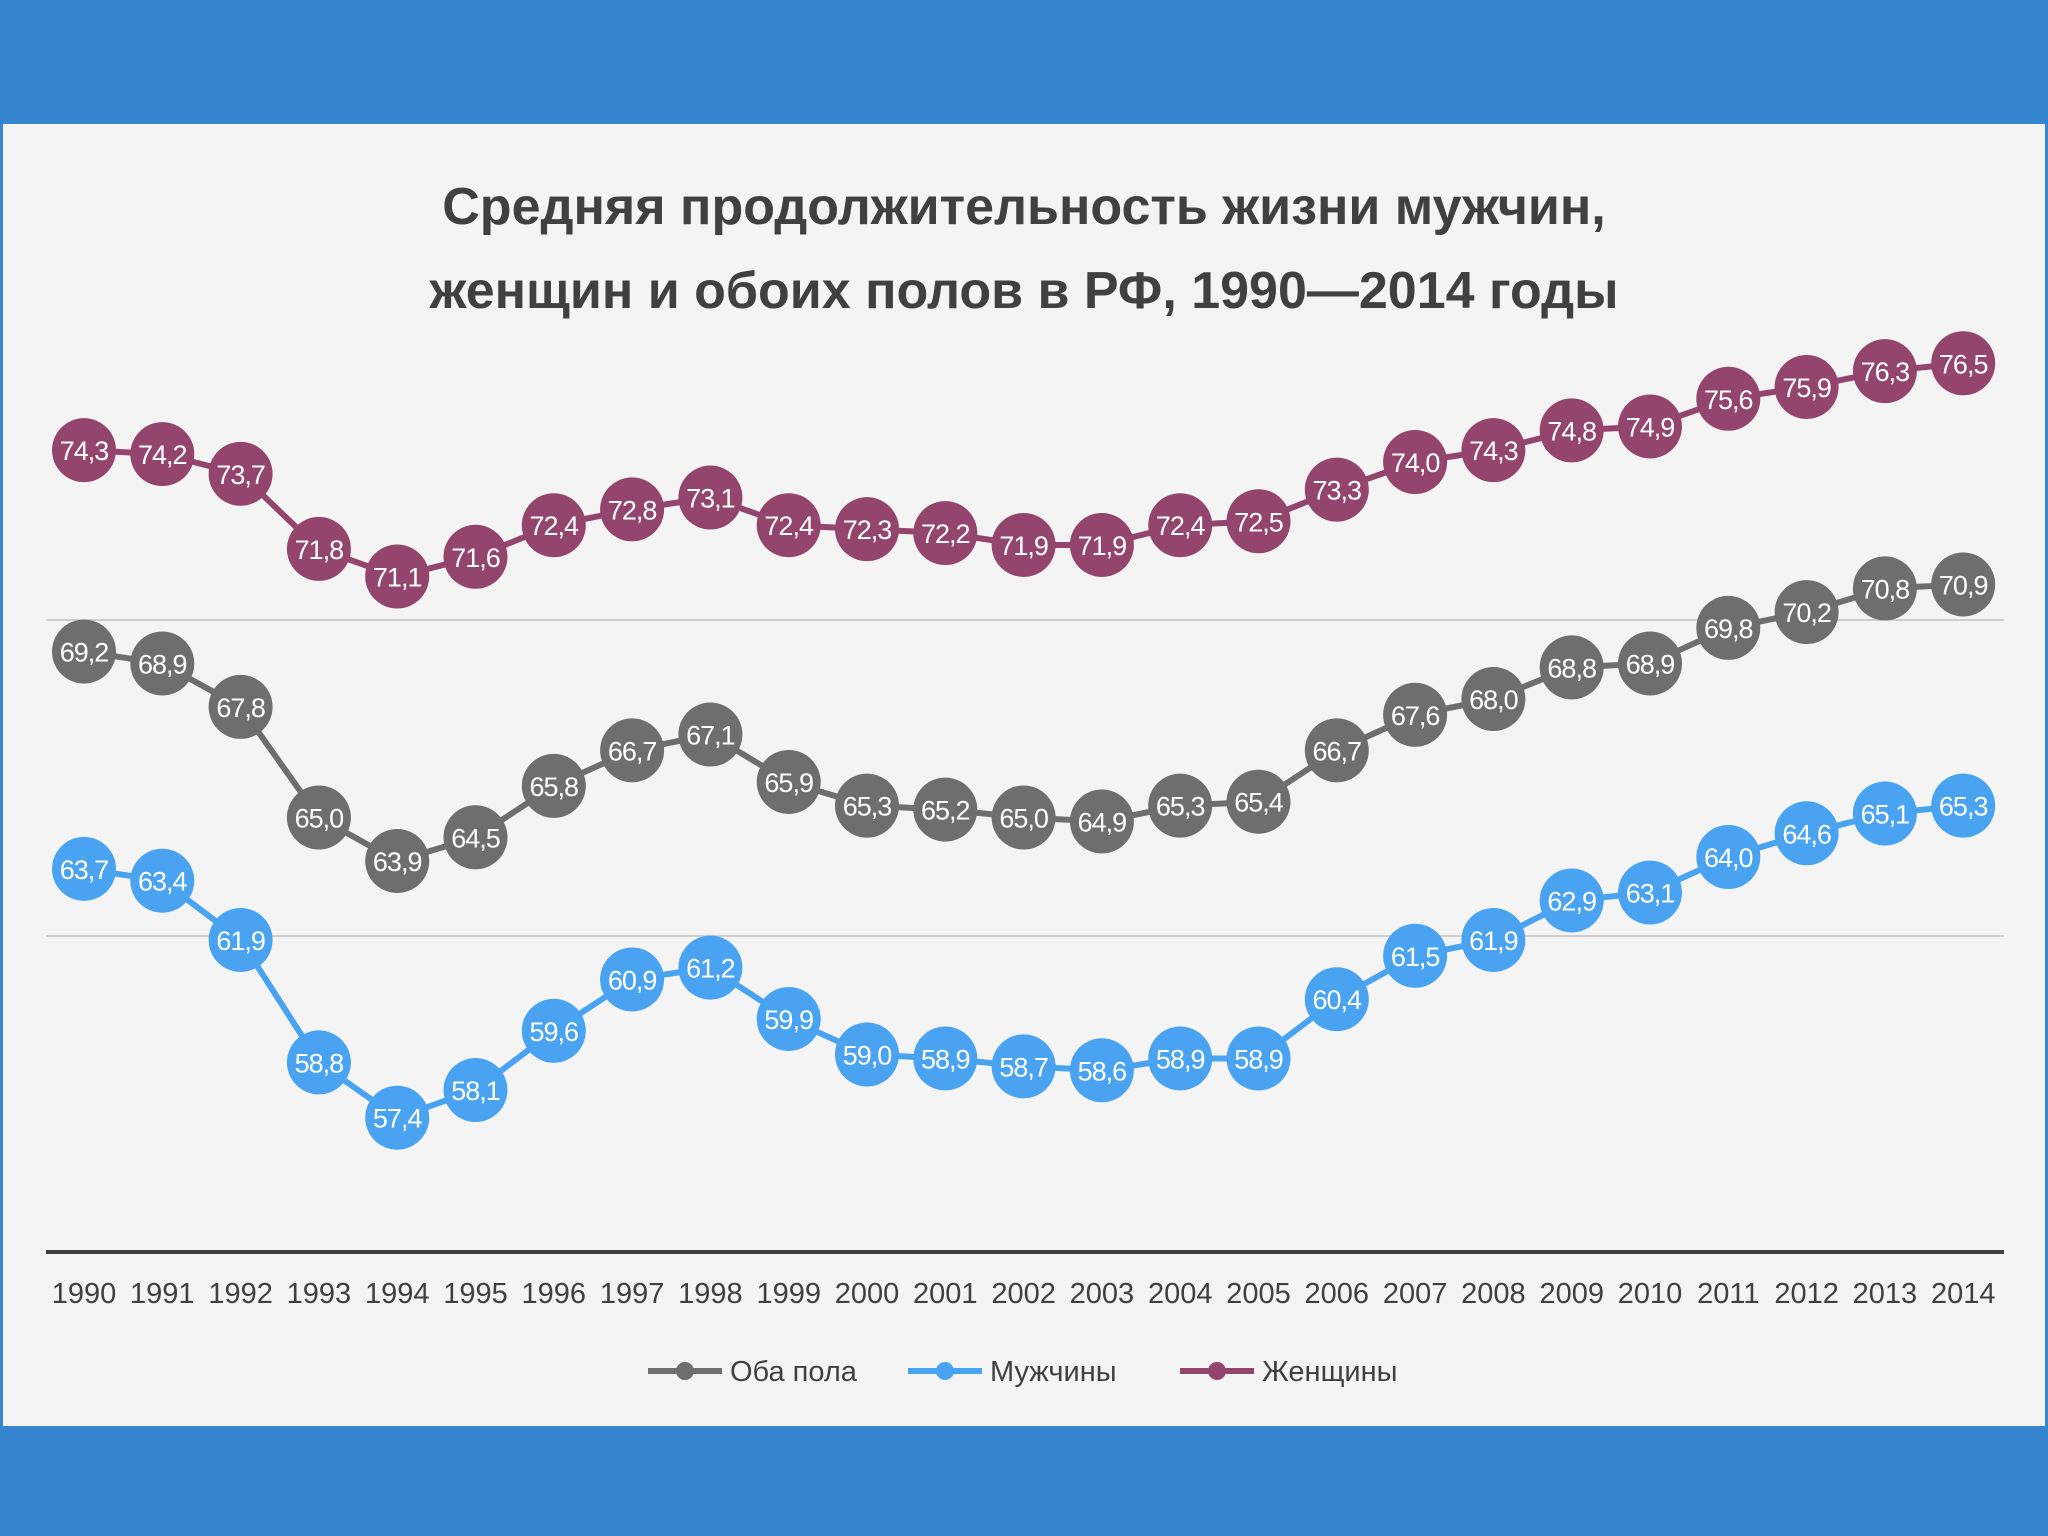  I want to click on x-tick-label: 2006, so click(1337, 1294).